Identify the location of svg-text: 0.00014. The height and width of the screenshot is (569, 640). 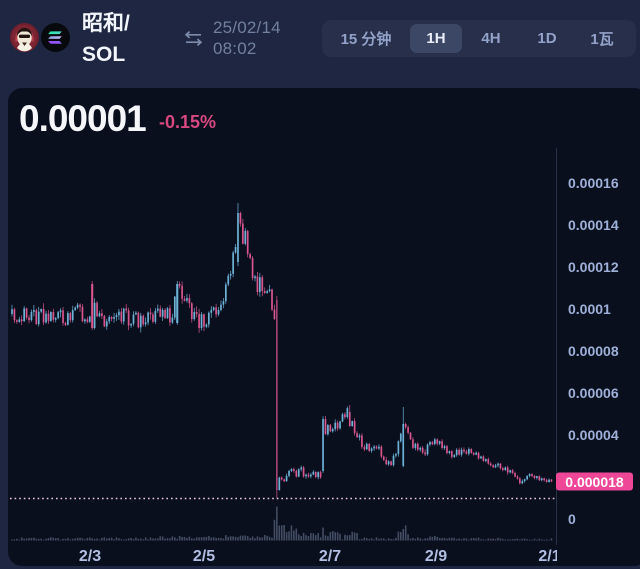
(593, 225).